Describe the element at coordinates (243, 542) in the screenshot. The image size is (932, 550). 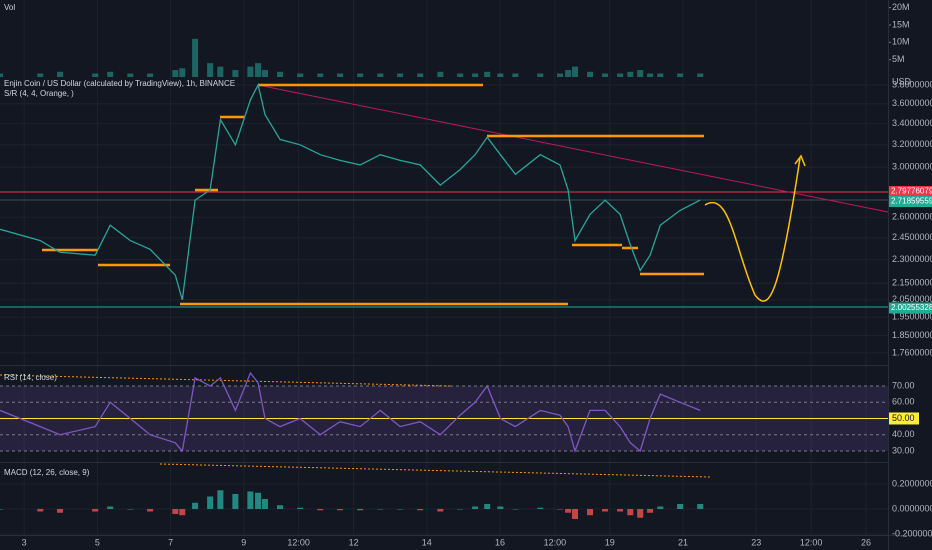
I see `x-tick-label: 9` at that location.